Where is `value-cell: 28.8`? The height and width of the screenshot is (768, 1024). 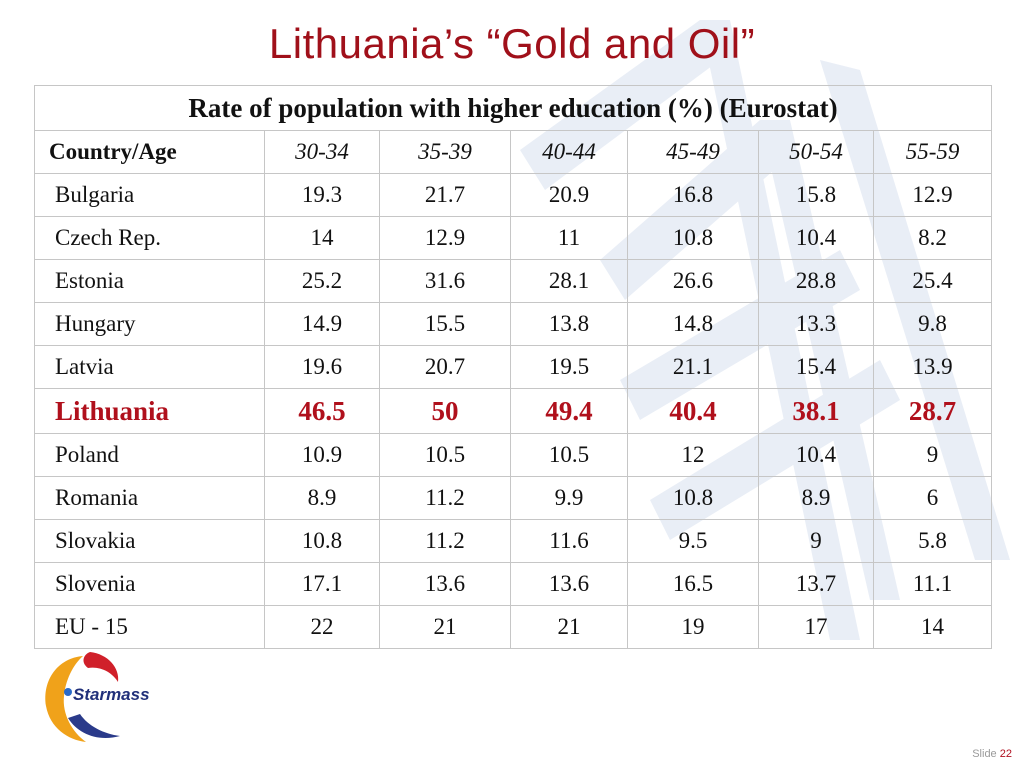
value-cell: 28.8 is located at coordinates (816, 281).